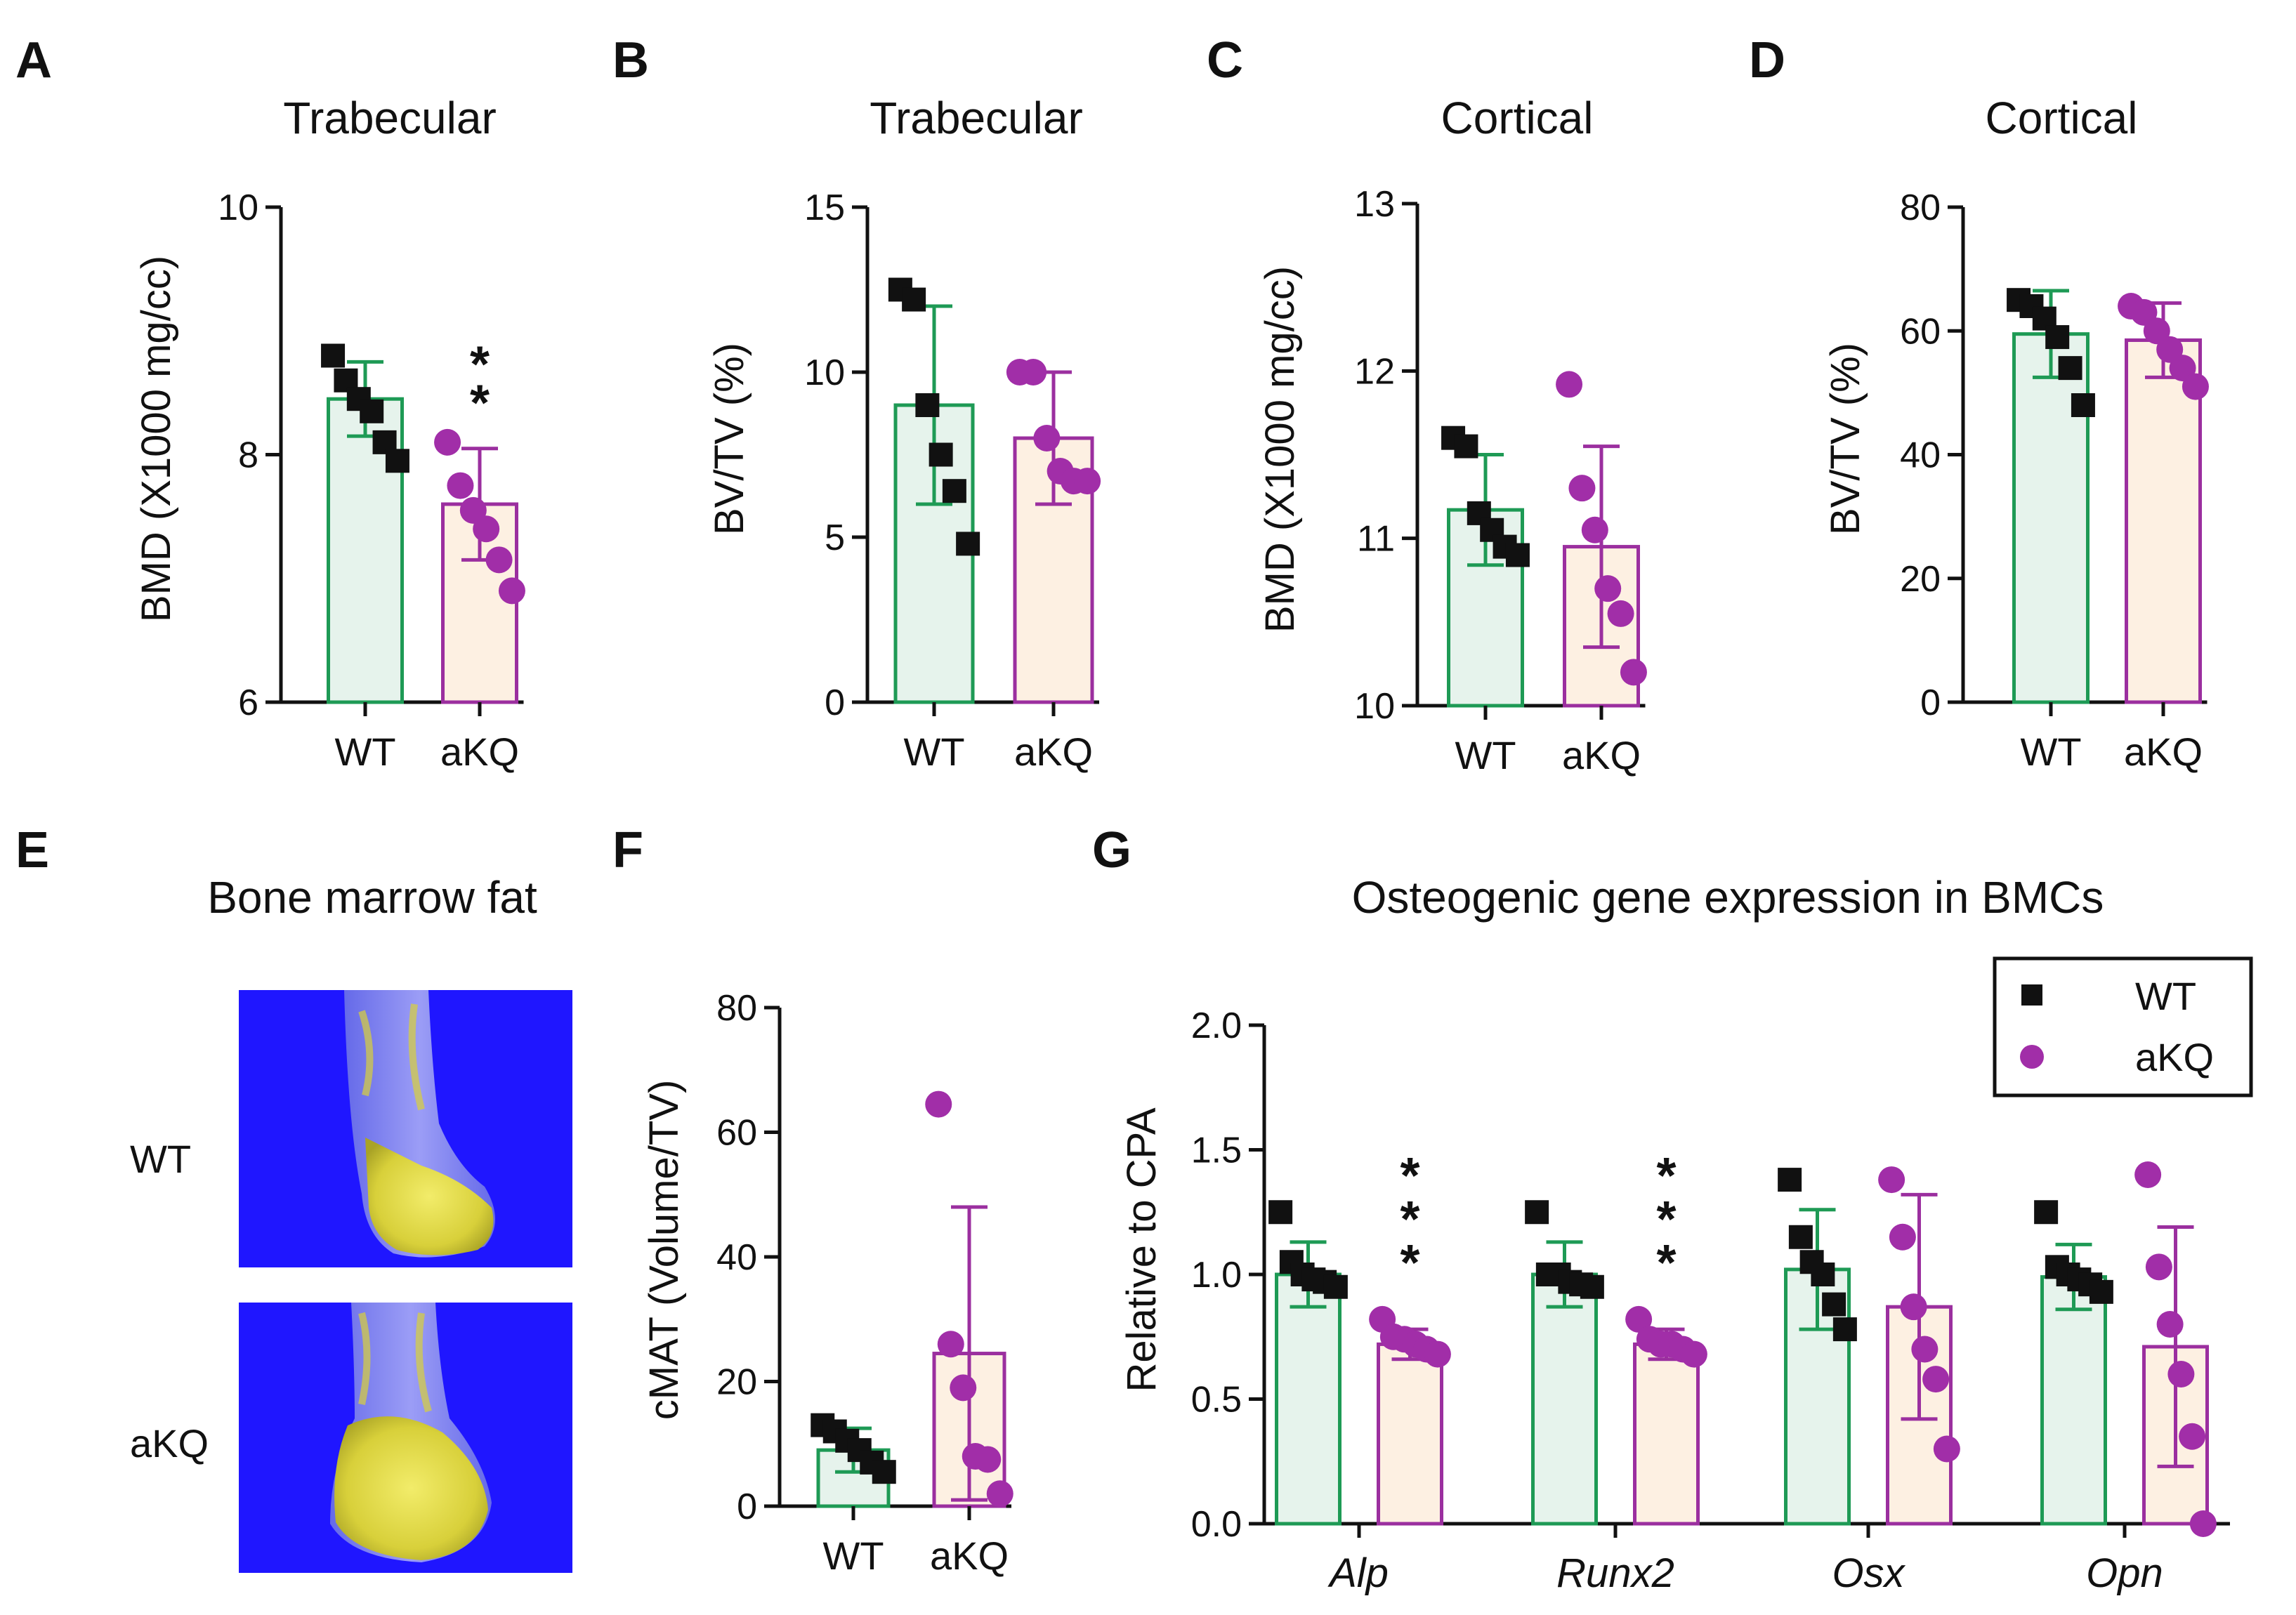  I want to click on panel-f: F cMAT (Volume/TV), so click(649, 1121).